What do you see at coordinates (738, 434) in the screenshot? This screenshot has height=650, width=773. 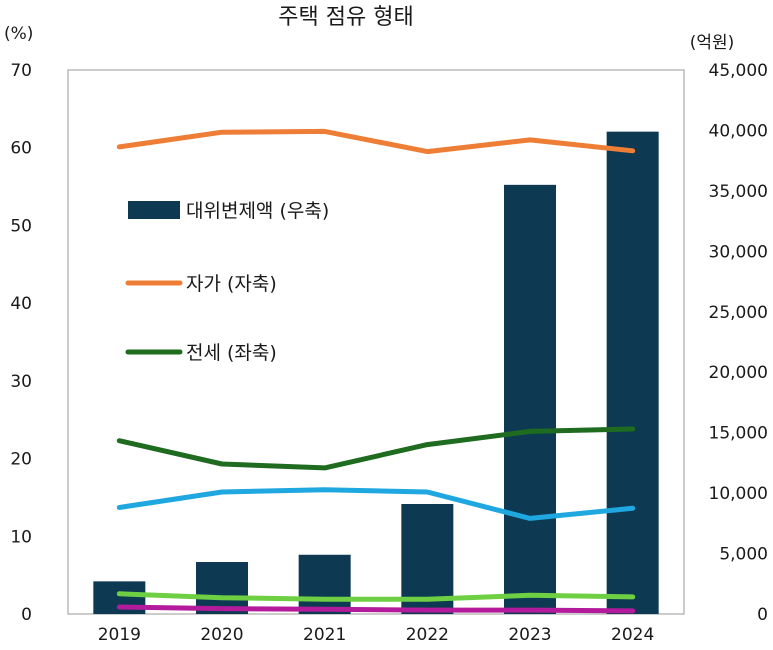 I see `right-tick-label: 15,000` at bounding box center [738, 434].